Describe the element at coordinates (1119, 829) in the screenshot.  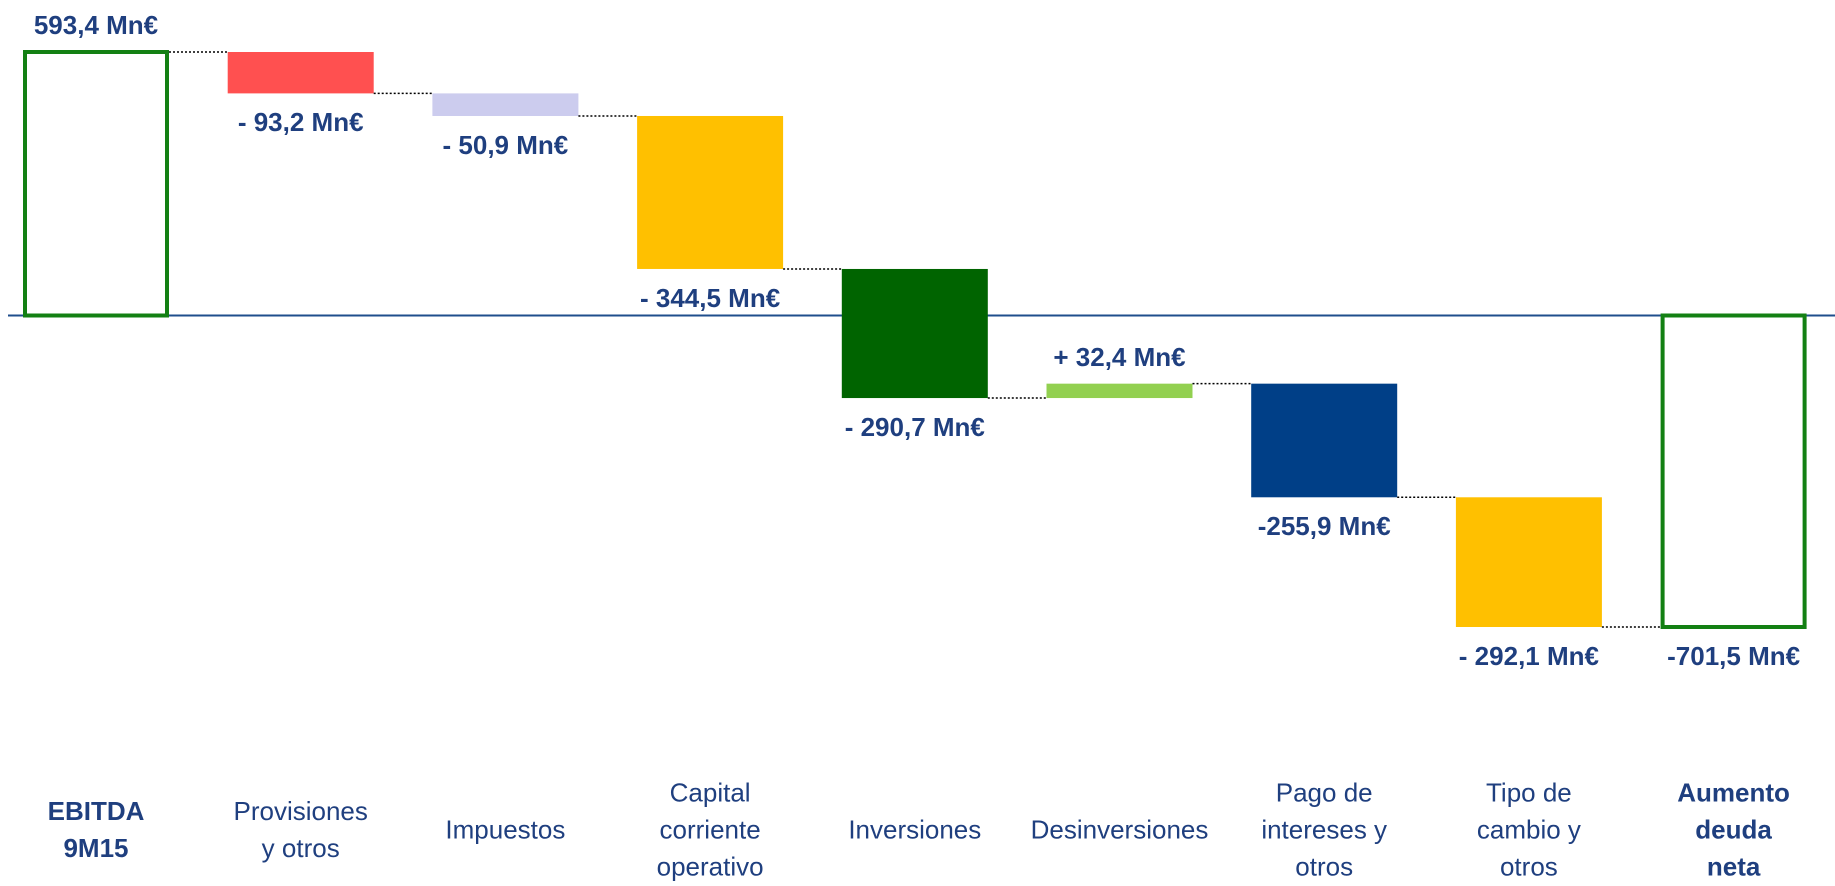
I see `category-label: Desinversiones` at that location.